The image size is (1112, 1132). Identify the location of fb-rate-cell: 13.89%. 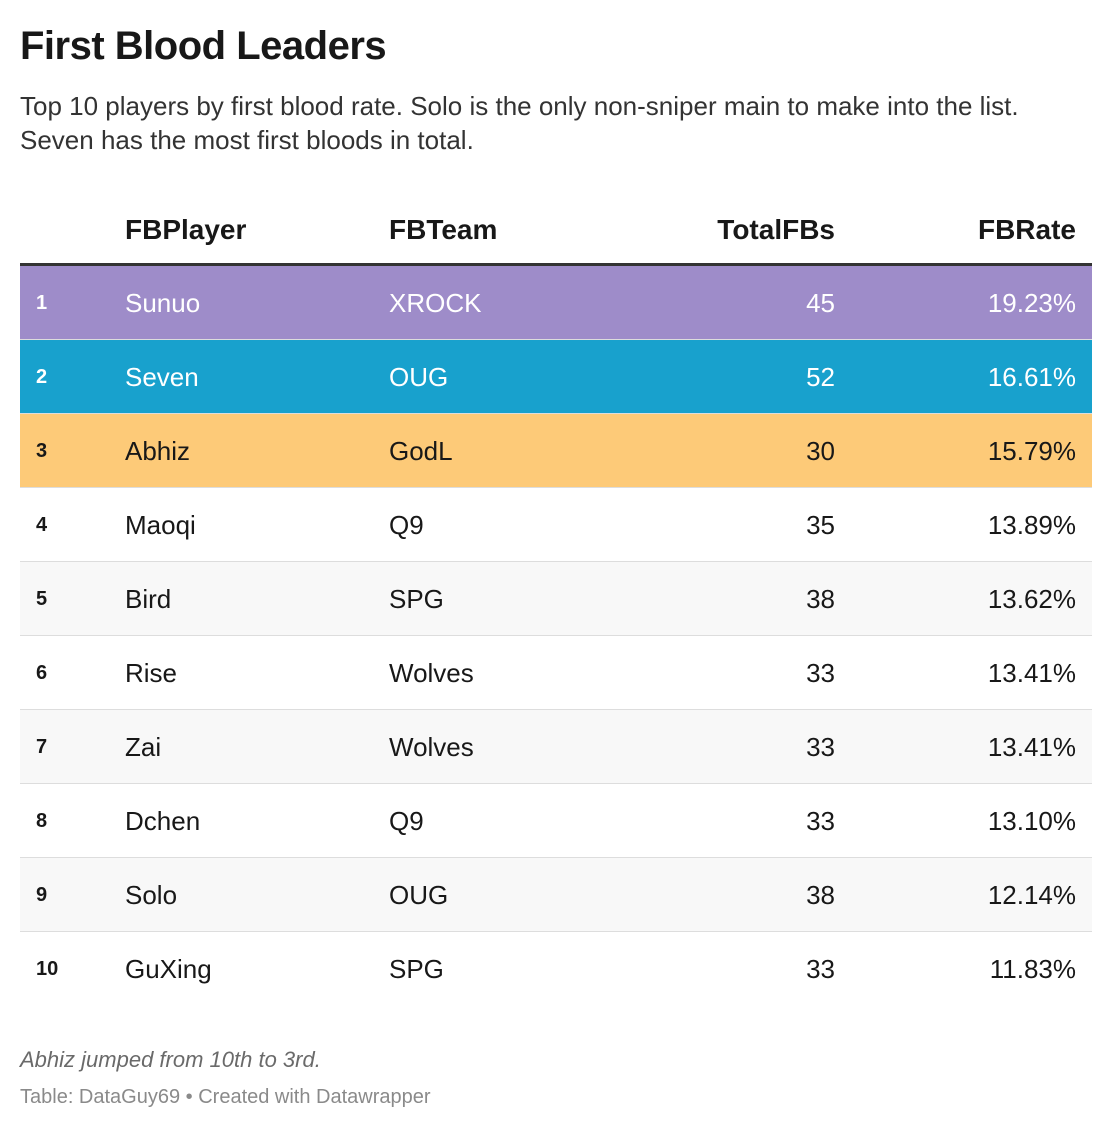
(1031, 525).